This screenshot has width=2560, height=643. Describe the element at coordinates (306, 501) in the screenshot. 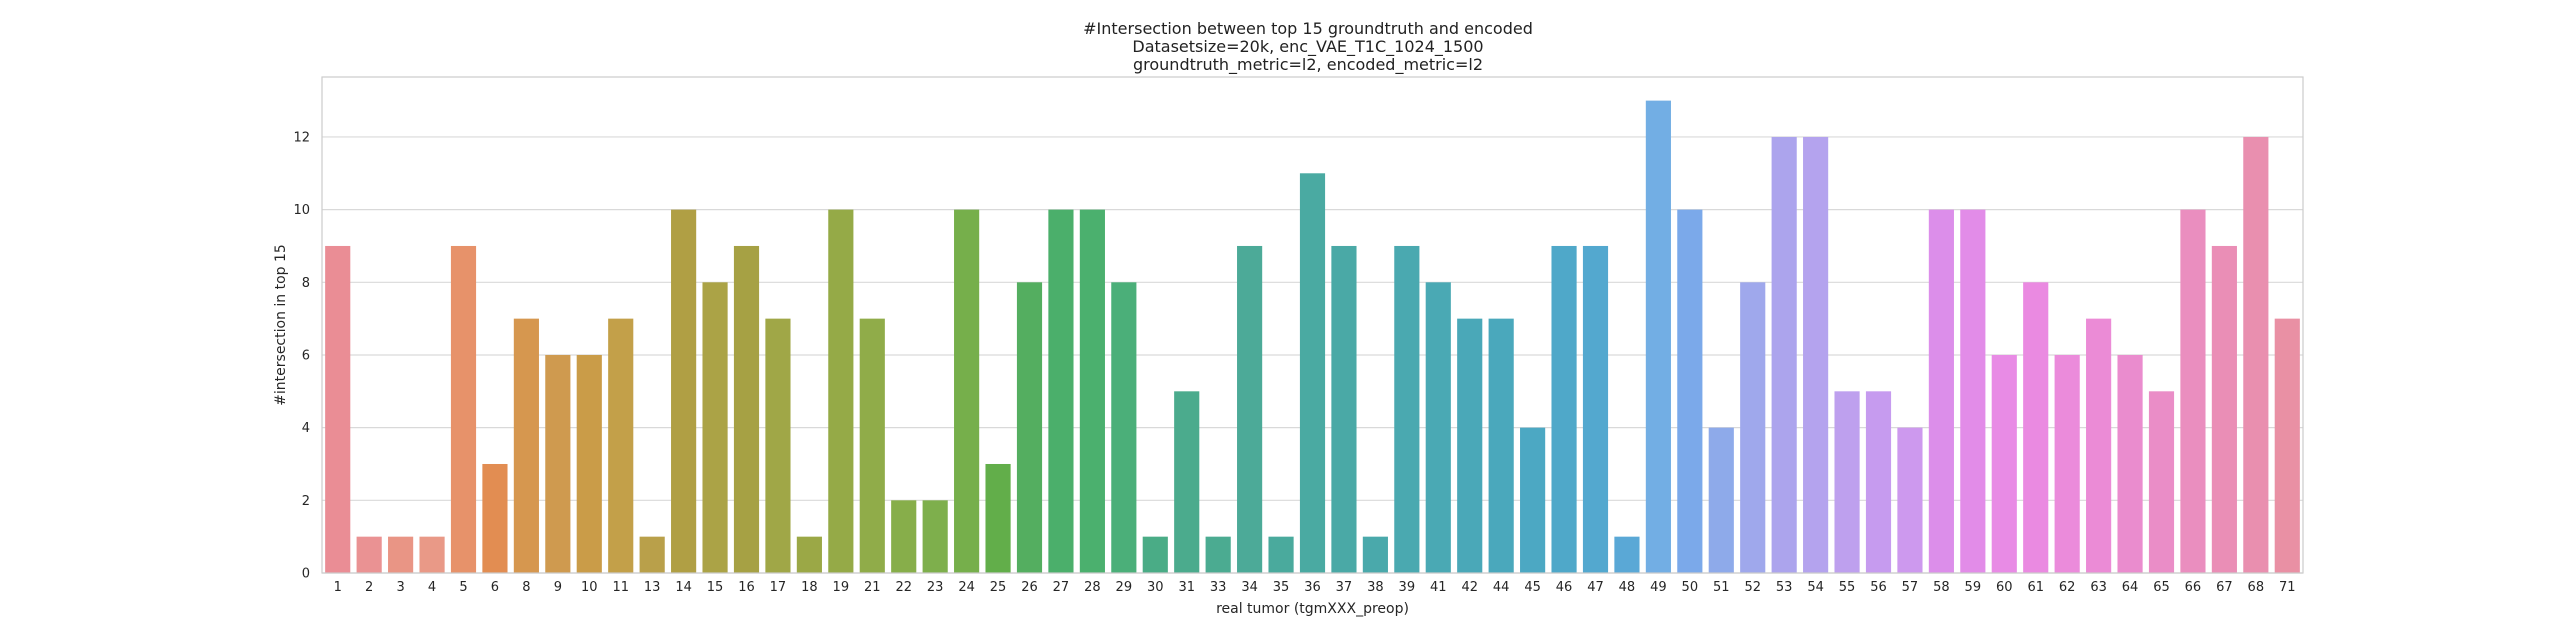

I see `y-tick-label: 2` at that location.